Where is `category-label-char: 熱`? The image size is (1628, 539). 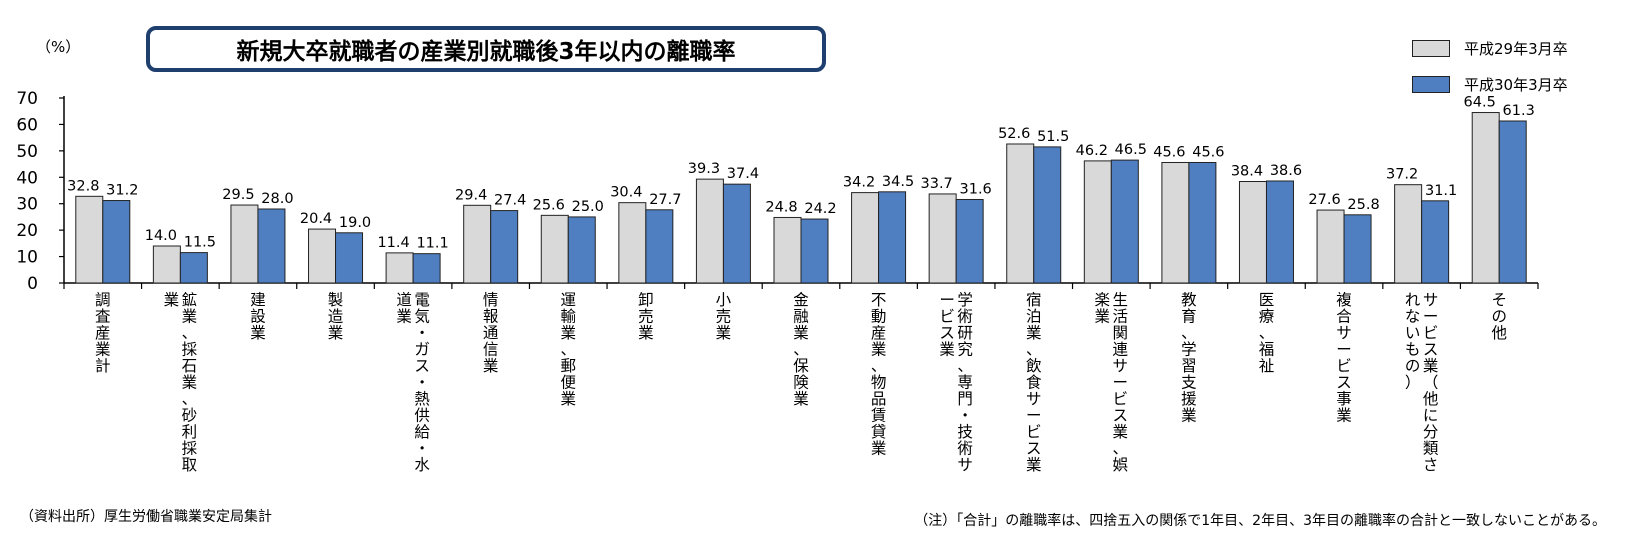
category-label-char: 熱 is located at coordinates (422, 399).